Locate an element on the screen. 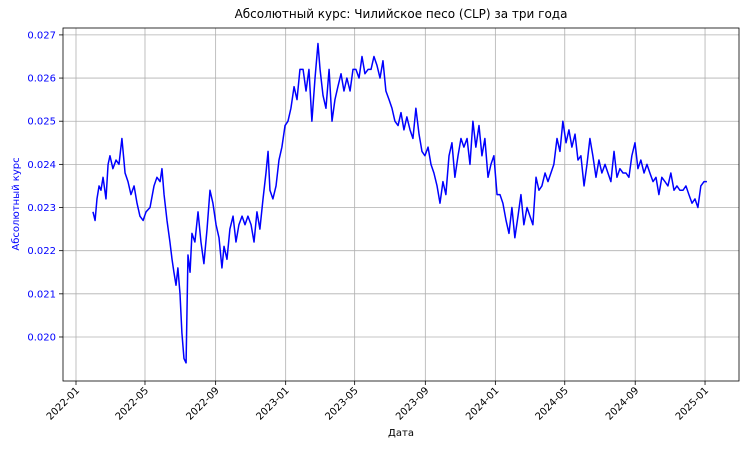  x-tick-label: 2025-01 is located at coordinates (692, 403).